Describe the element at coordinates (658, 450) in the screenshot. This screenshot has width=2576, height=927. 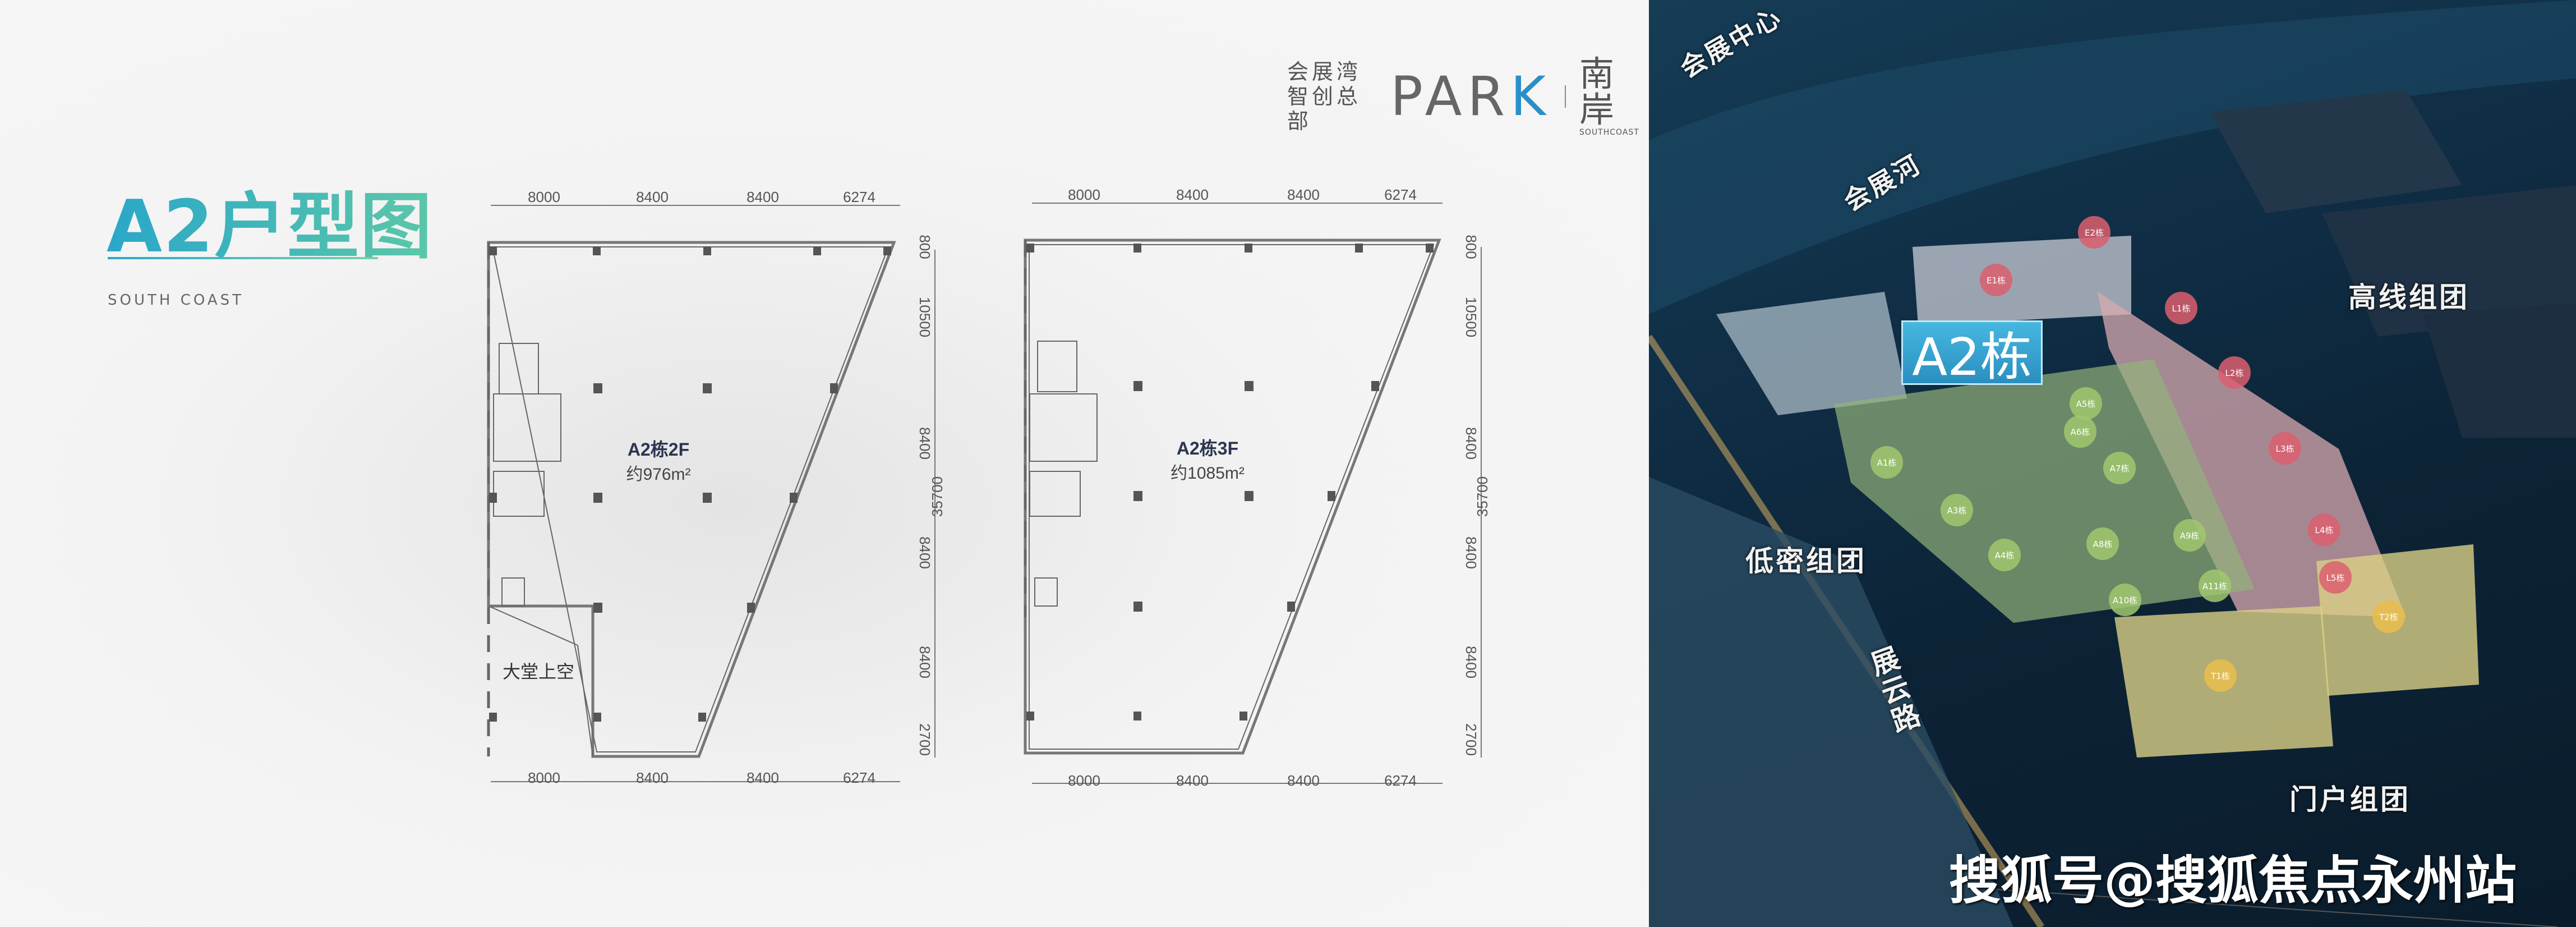
I see `plan-2f-name: A2栋2F` at that location.